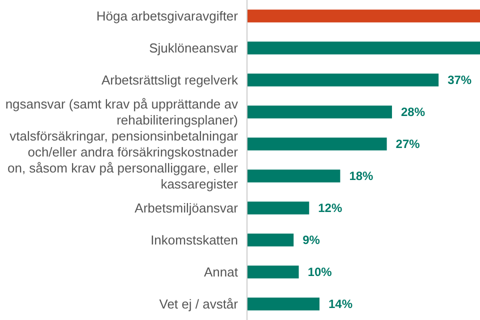 The height and width of the screenshot is (320, 480). What do you see at coordinates (460, 80) in the screenshot?
I see `data-label: 37%` at bounding box center [460, 80].